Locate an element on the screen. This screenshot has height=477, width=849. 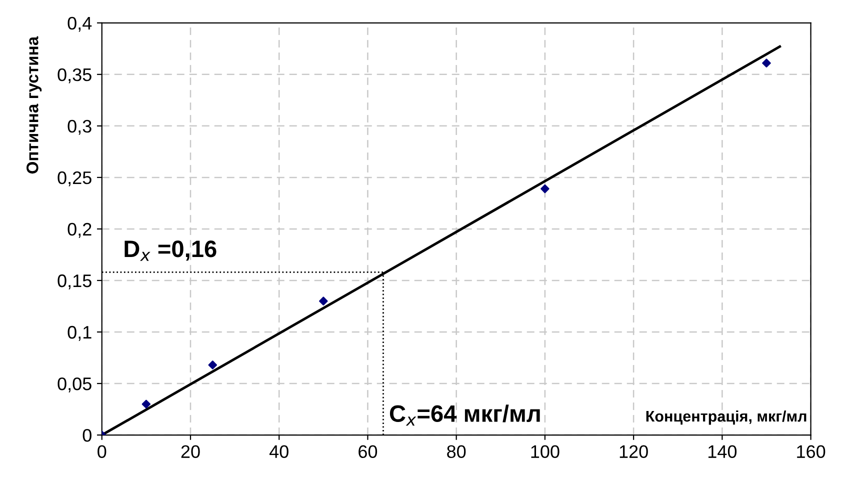
x-axis-title: Концентрація, мкг/мл is located at coordinates (726, 417).